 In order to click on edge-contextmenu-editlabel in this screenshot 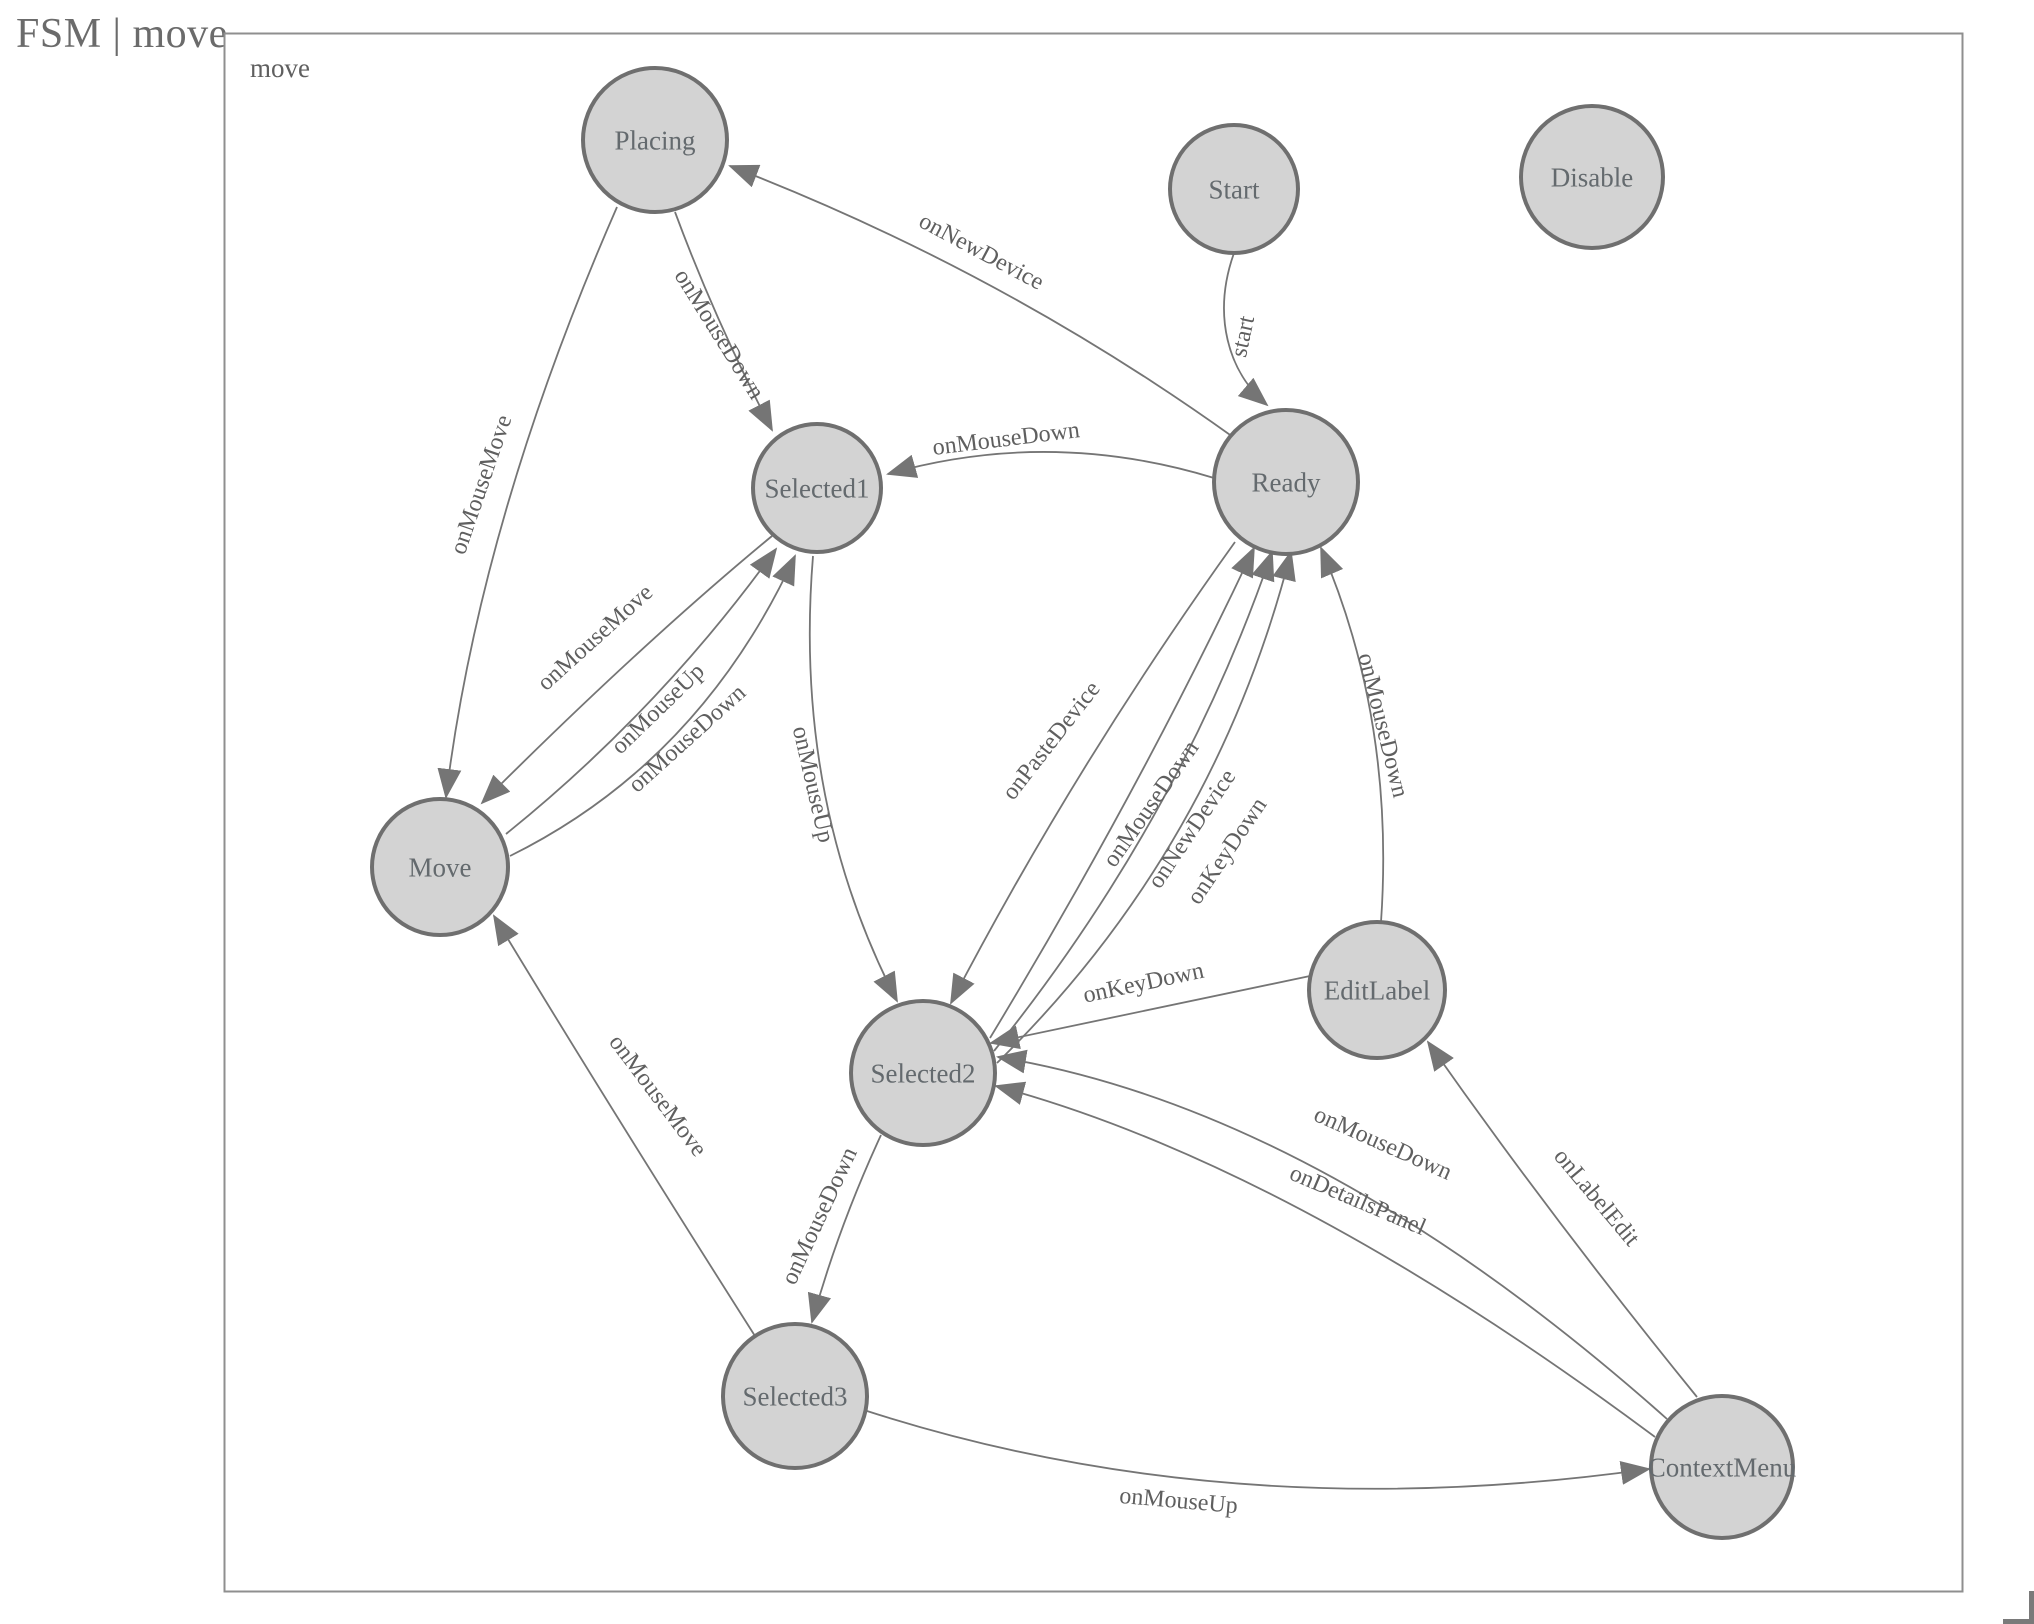, I will do `click(1562, 1219)`.